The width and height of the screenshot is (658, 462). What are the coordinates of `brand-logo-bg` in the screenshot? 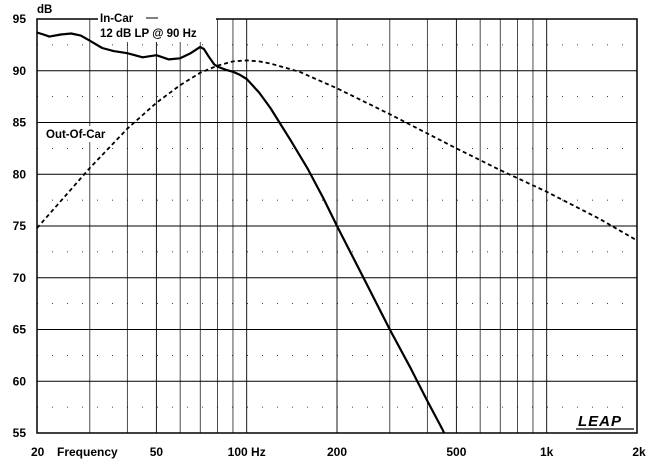 It's located at (605, 421).